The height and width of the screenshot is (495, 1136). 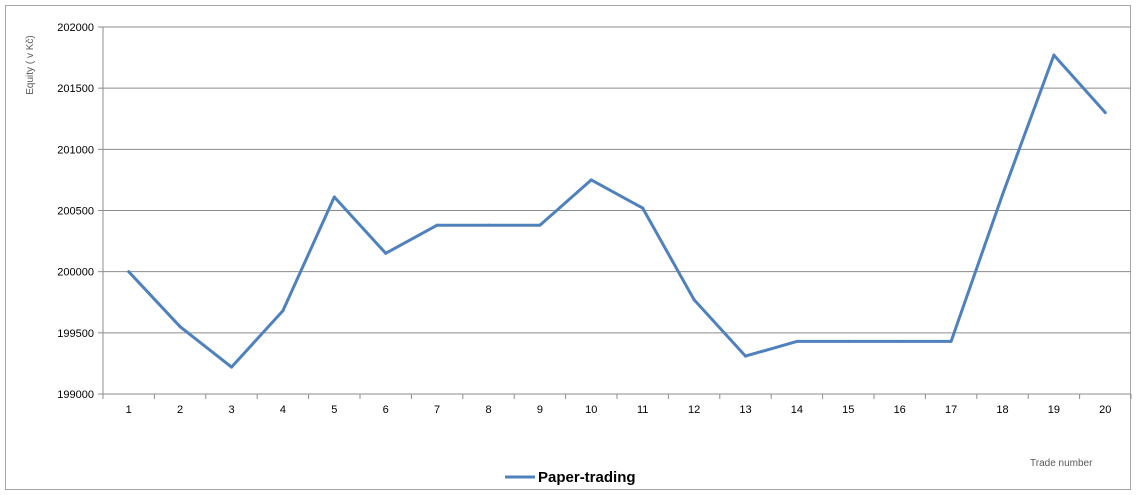 I want to click on x-tick-label: 1, so click(x=129, y=410).